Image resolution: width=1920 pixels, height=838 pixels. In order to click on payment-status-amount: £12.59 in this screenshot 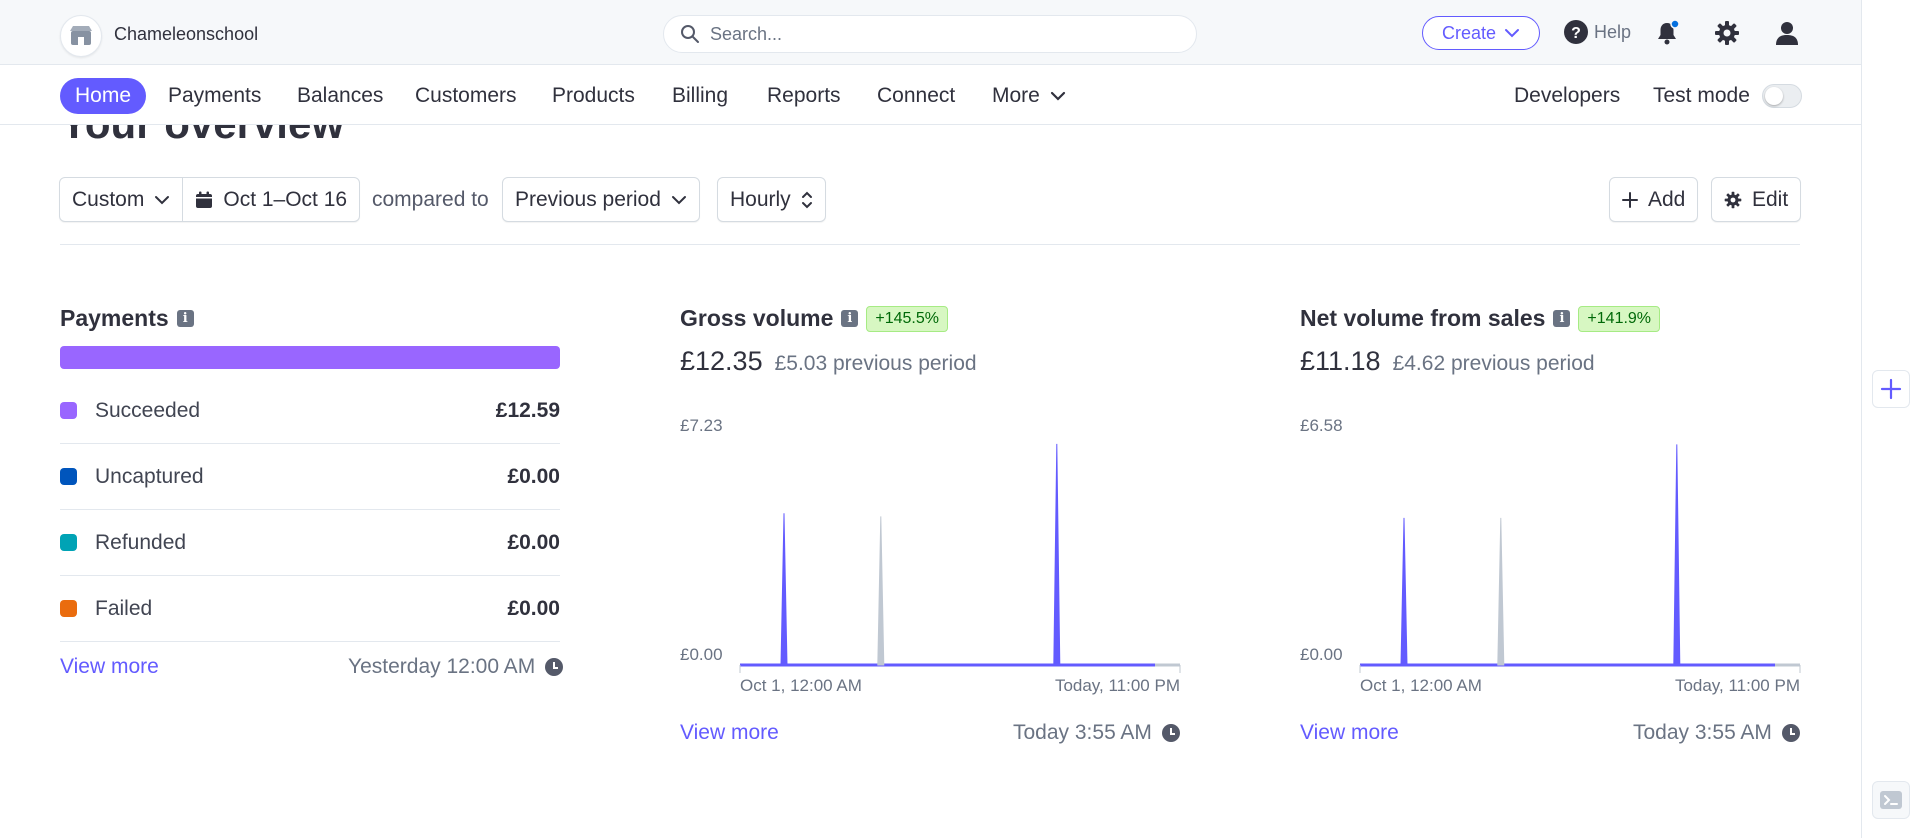, I will do `click(527, 410)`.